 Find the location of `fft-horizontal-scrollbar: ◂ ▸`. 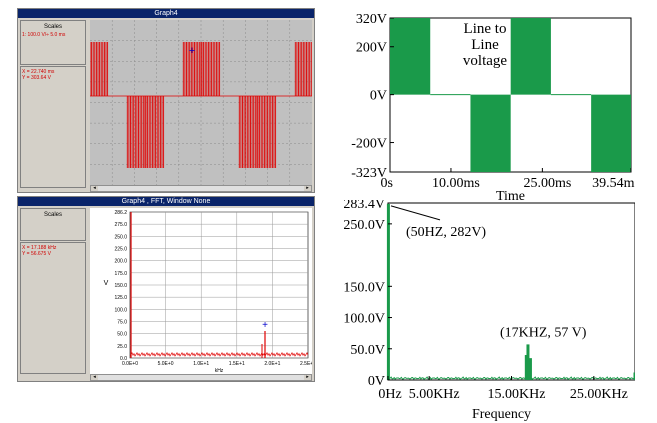

fft-horizontal-scrollbar: ◂ ▸ is located at coordinates (201, 377).